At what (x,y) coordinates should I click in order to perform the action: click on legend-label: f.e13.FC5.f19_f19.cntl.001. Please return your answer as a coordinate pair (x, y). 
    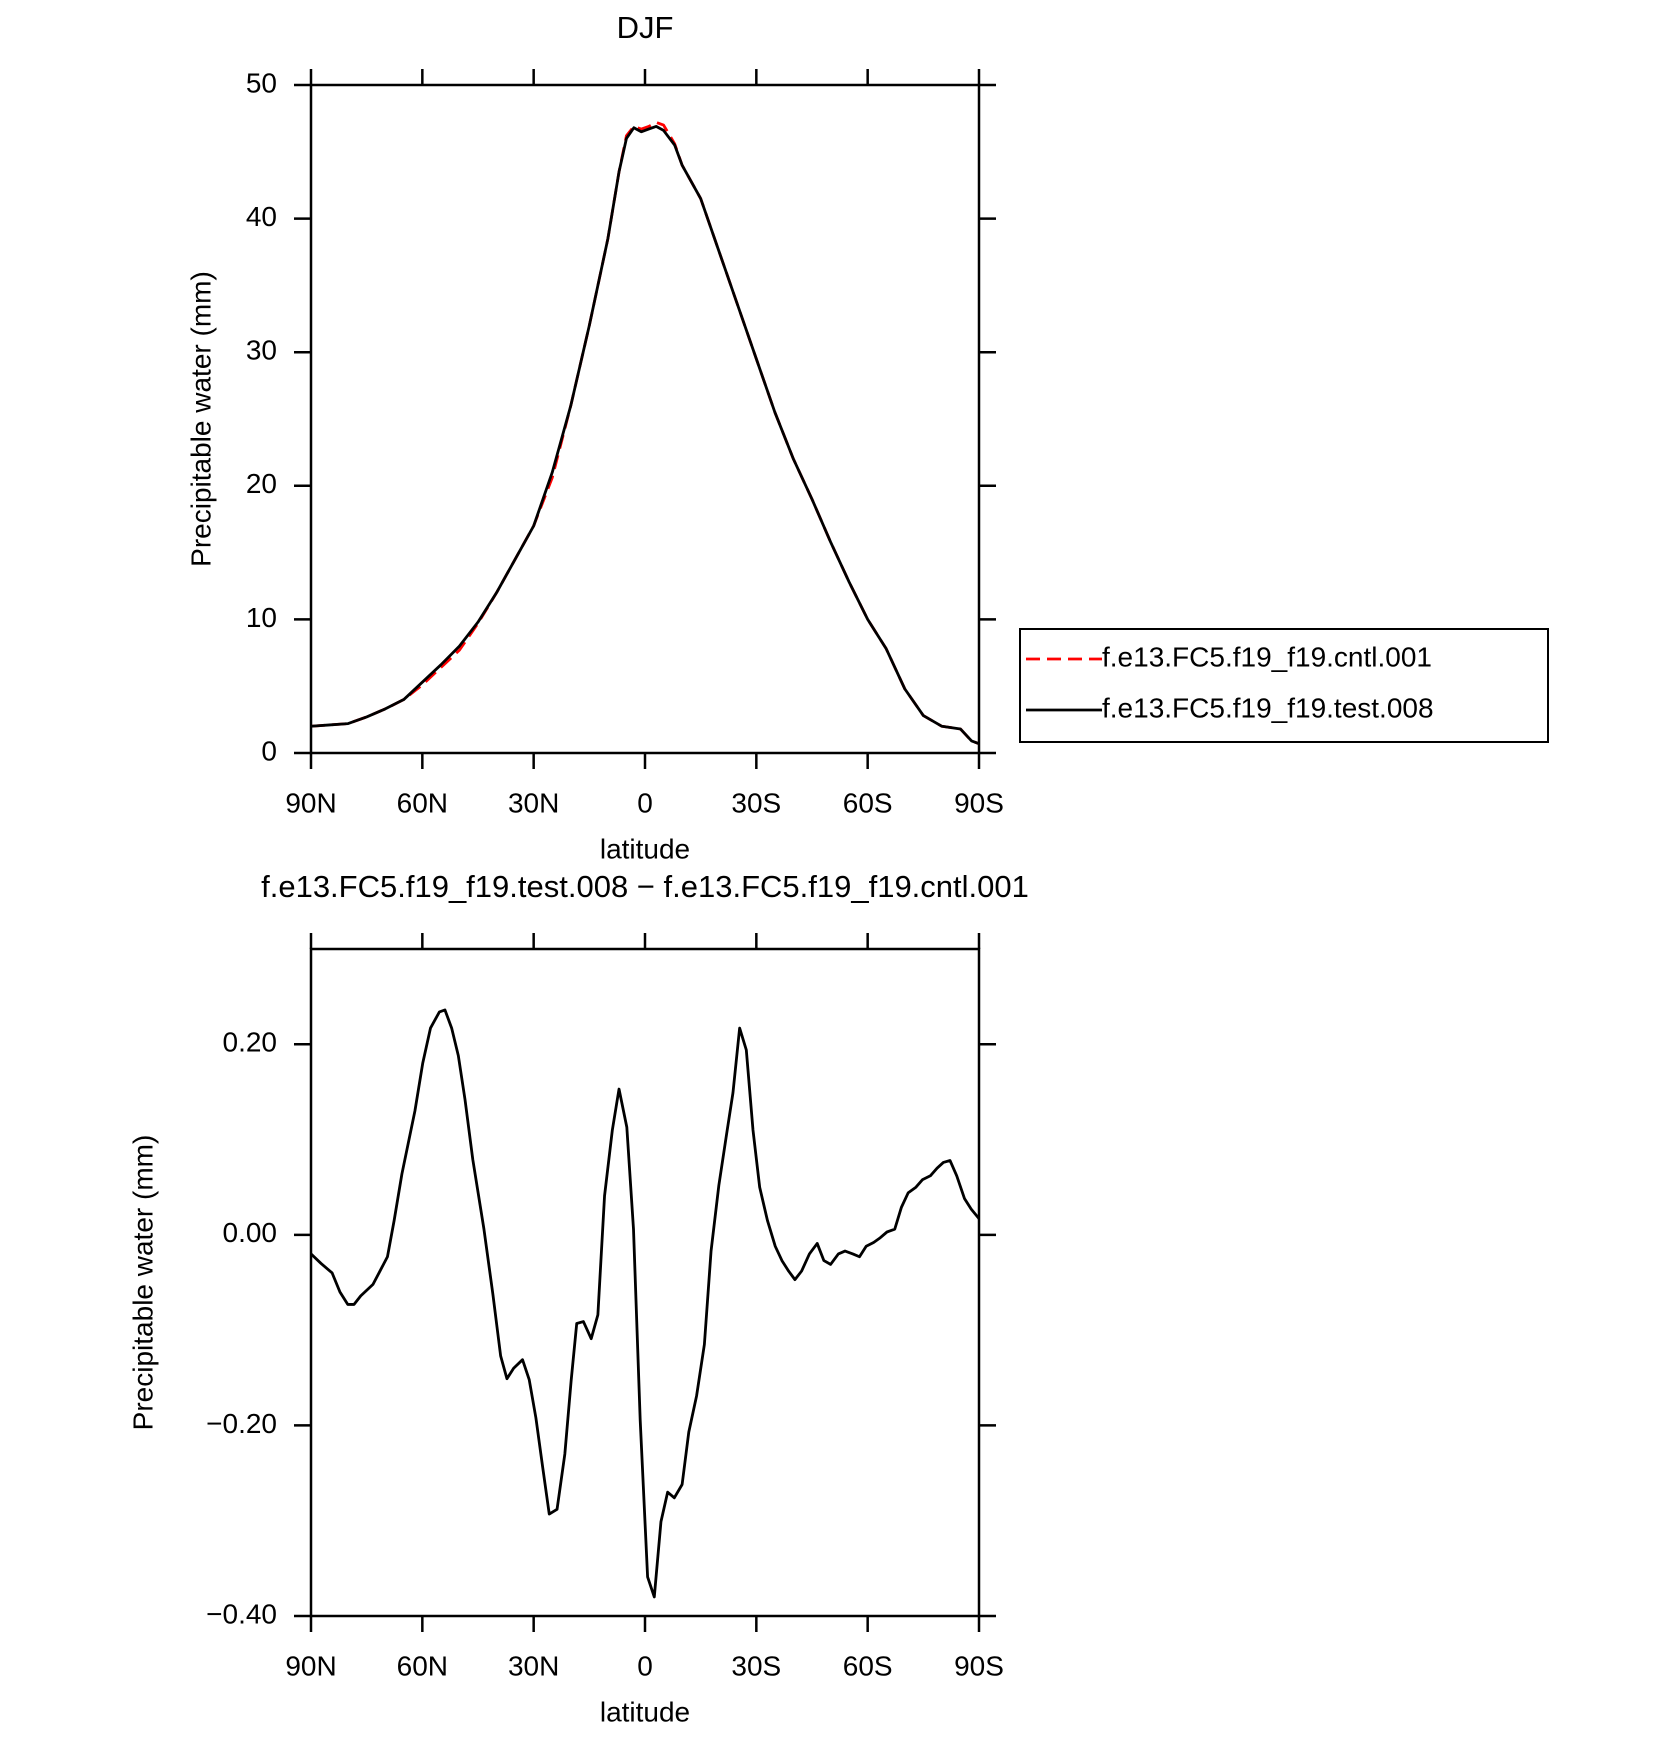
    Looking at the image, I should click on (1267, 656).